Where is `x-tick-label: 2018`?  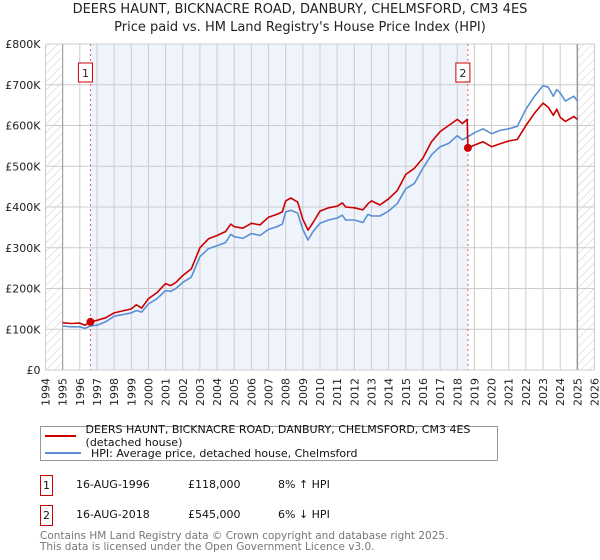 x-tick-label: 2018 is located at coordinates (457, 392).